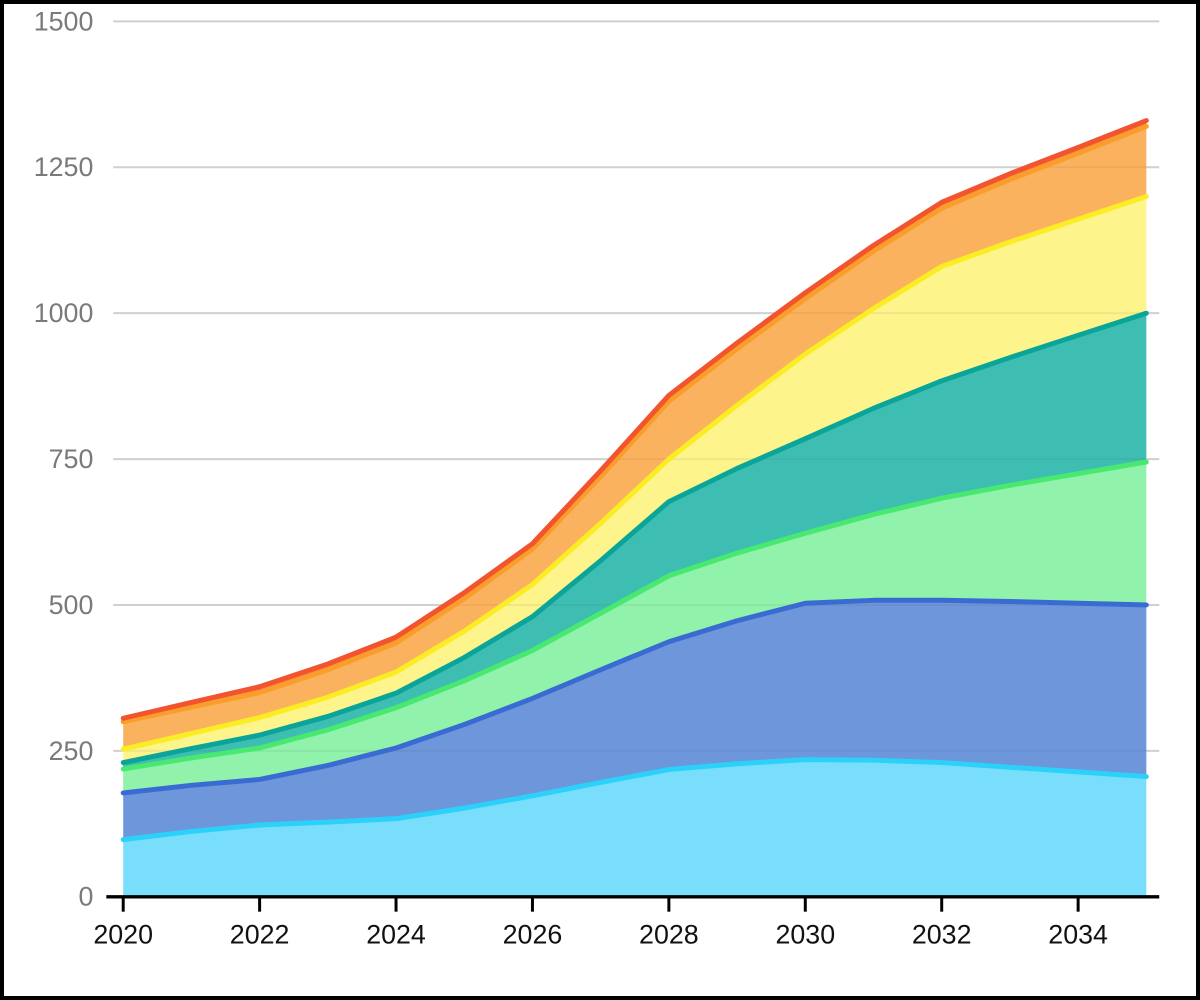 This screenshot has height=1000, width=1200. Describe the element at coordinates (64, 167) in the screenshot. I see `y-tick-label-1250: 1250` at that location.